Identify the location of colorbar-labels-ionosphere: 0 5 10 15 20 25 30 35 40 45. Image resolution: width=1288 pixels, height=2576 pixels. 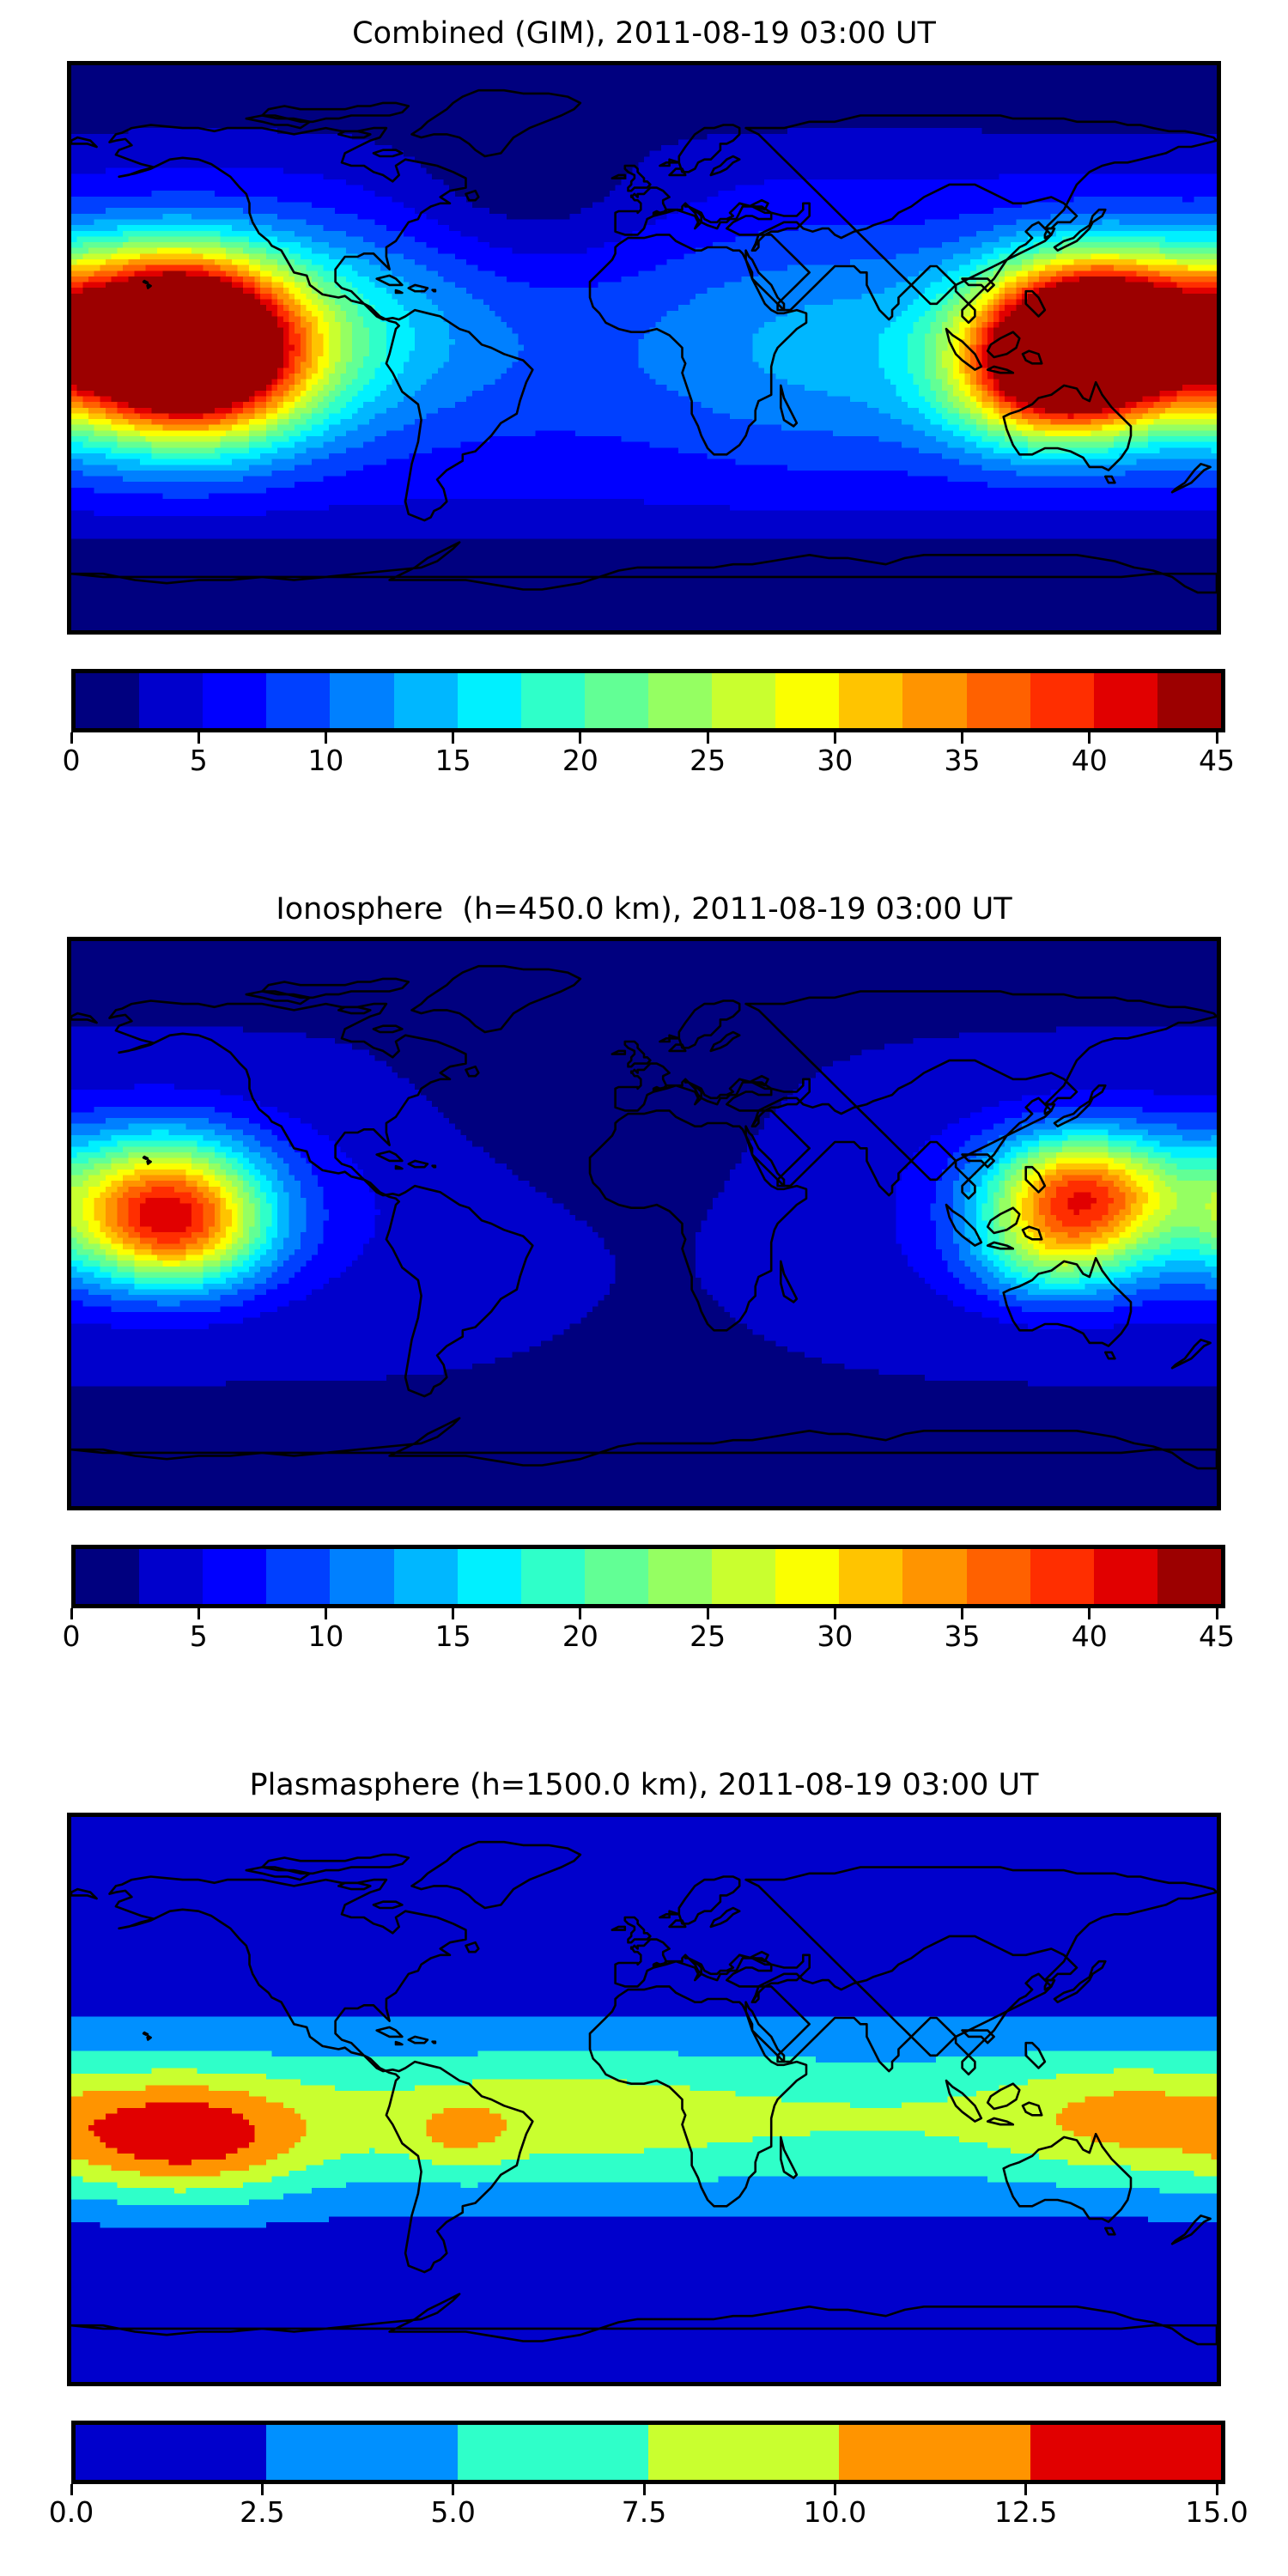
(649, 1639).